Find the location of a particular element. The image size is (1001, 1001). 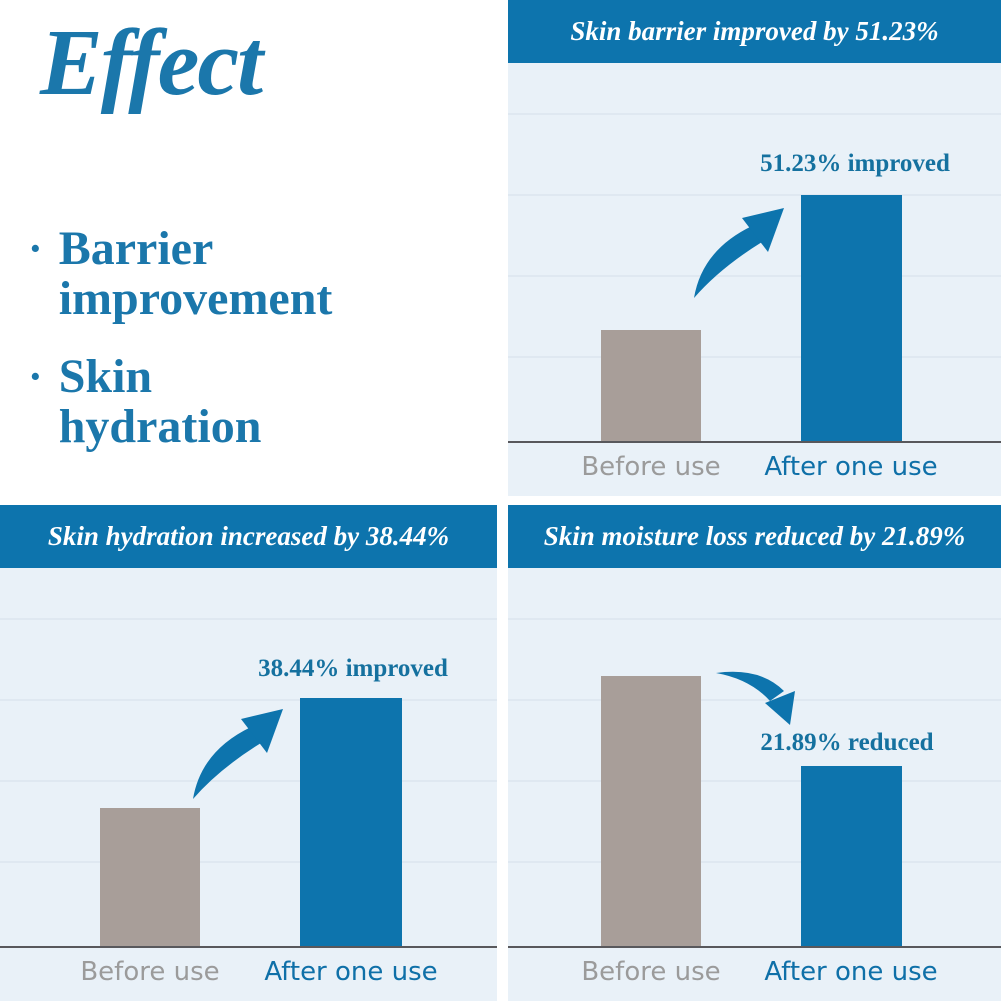

chart-title-bar: Skin barrier improved by 51.23% is located at coordinates (754, 31).